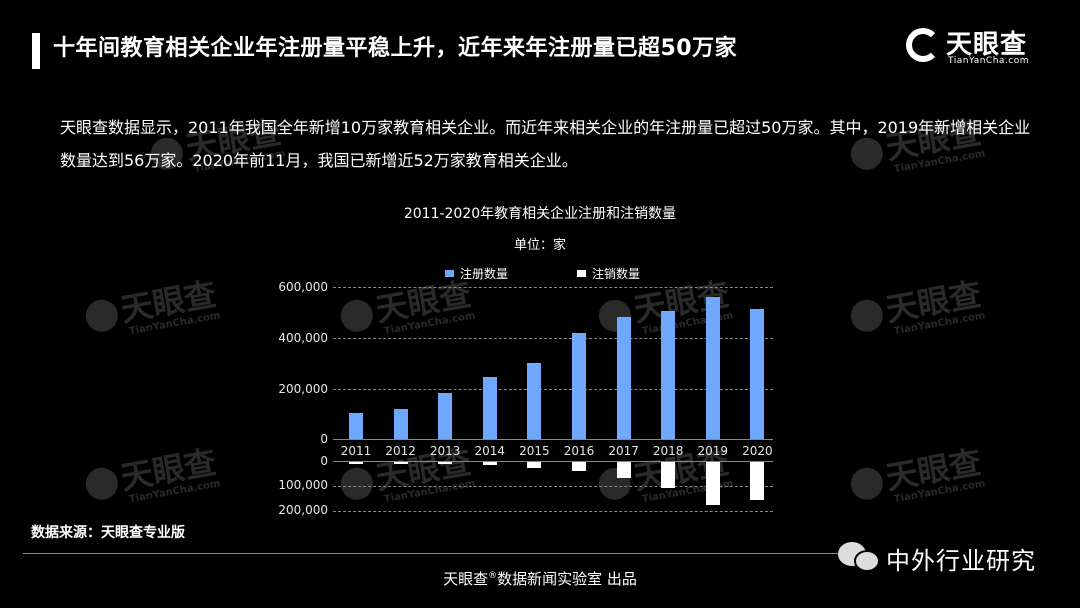 Image resolution: width=1080 pixels, height=608 pixels. I want to click on bar-registered-2014, so click(489, 407).